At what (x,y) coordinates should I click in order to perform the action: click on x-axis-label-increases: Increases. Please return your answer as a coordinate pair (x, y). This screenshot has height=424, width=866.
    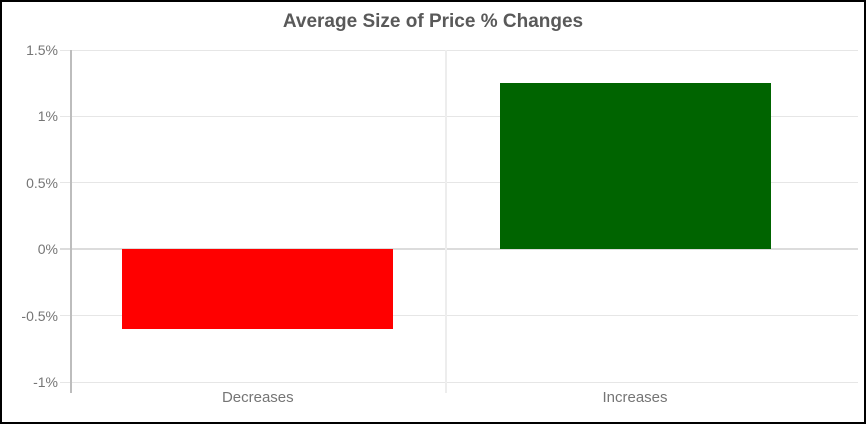
    Looking at the image, I should click on (635, 397).